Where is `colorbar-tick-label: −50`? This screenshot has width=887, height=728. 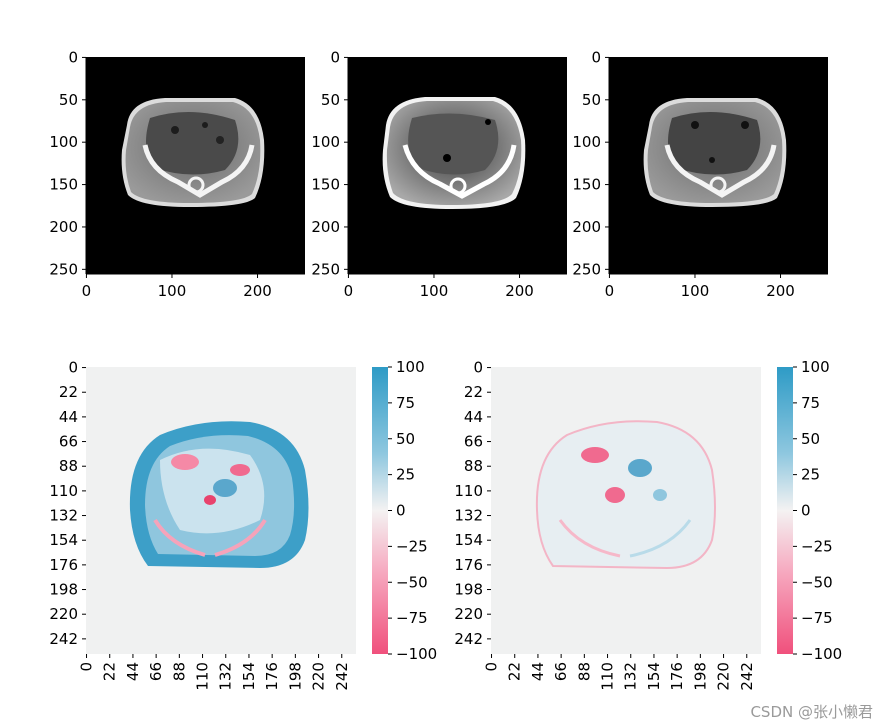 colorbar-tick-label: −50 is located at coordinates (817, 582).